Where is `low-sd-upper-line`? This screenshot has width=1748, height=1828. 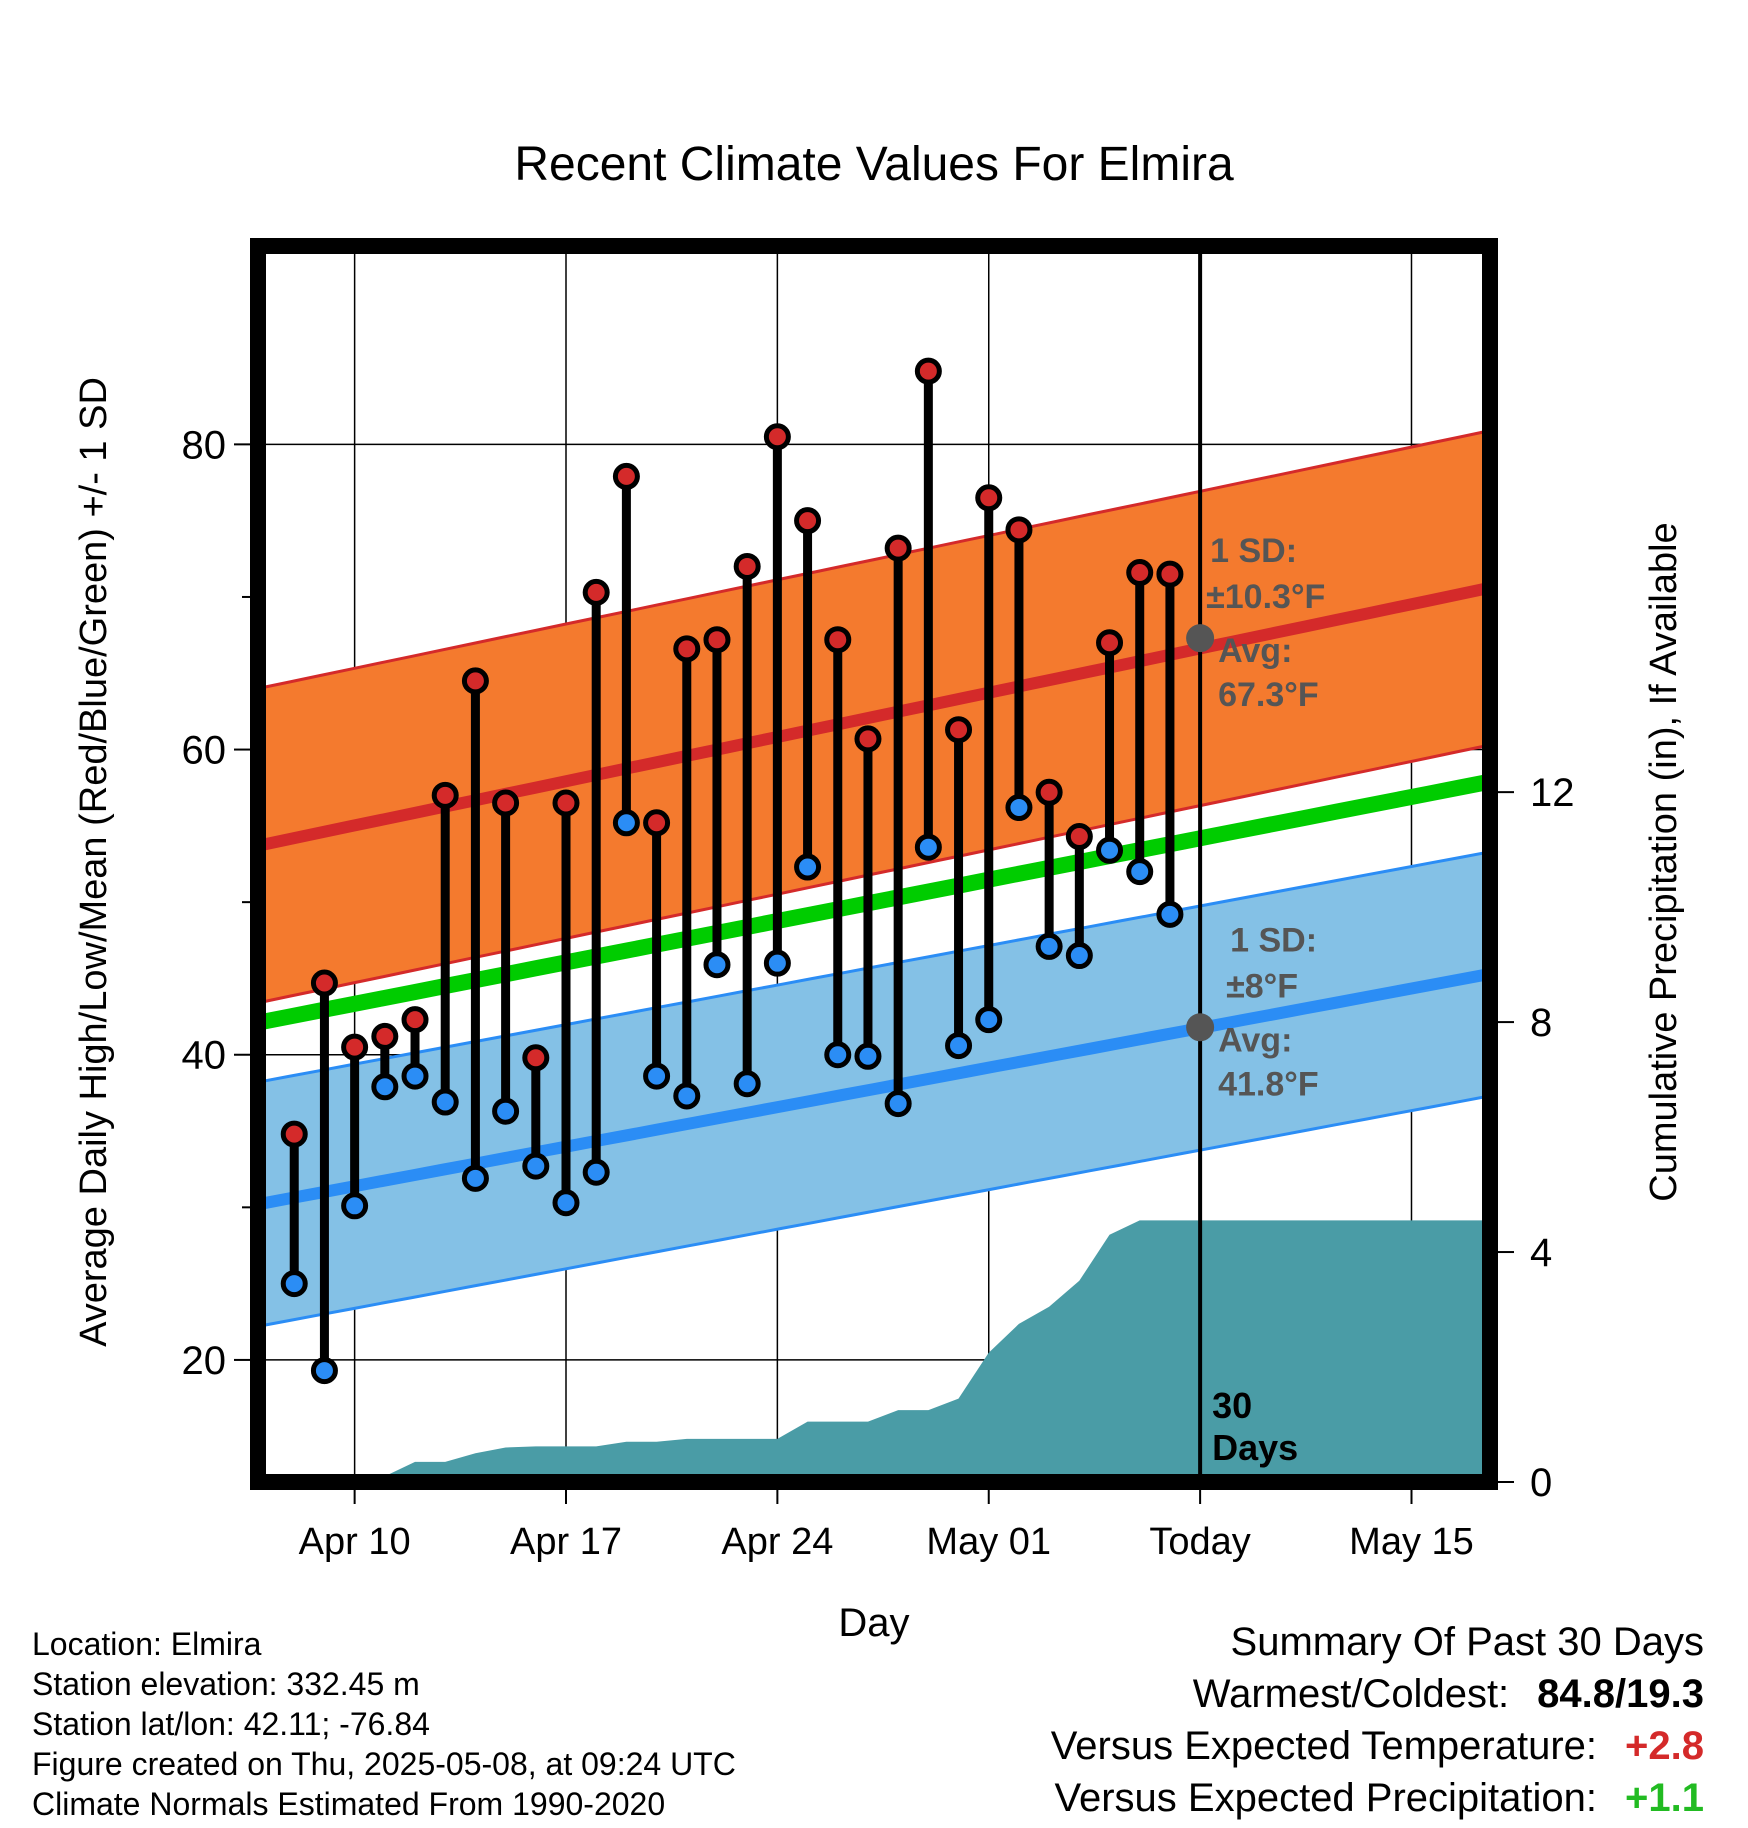 low-sd-upper-line is located at coordinates (874, 967).